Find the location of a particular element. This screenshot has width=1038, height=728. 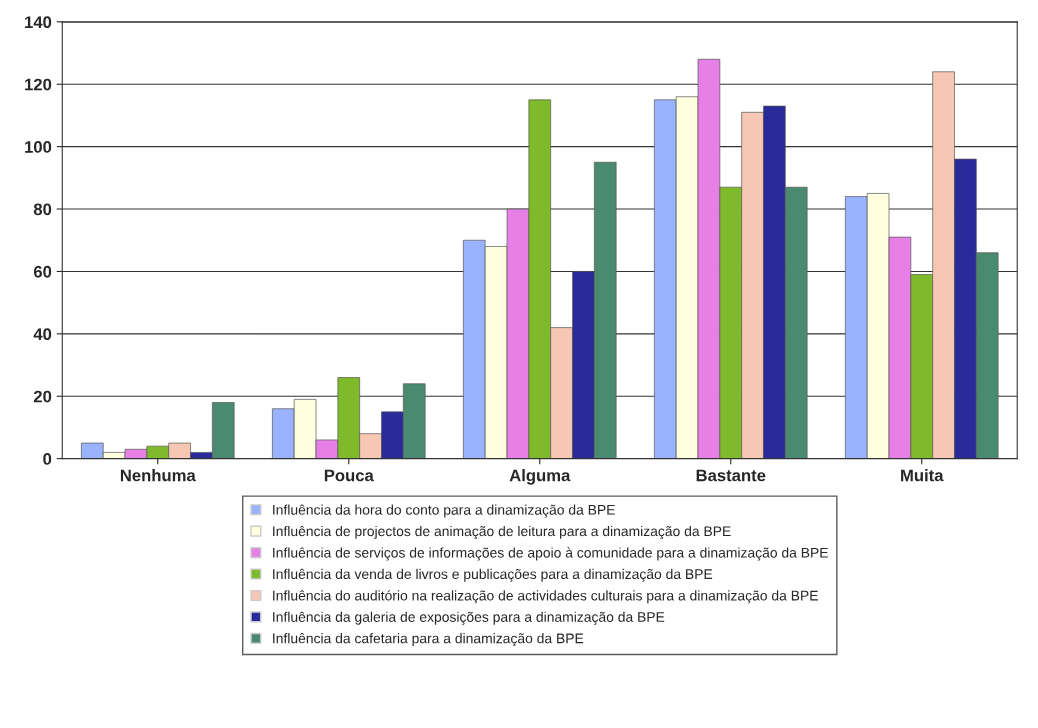

y-tick-label: 20 is located at coordinates (42, 396).